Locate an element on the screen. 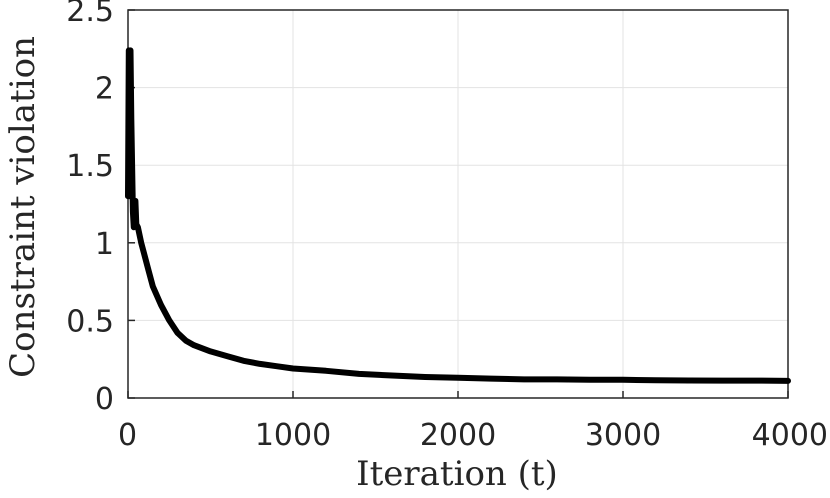 Image resolution: width=830 pixels, height=498 pixels. x-tick-label: 4000 is located at coordinates (790, 435).